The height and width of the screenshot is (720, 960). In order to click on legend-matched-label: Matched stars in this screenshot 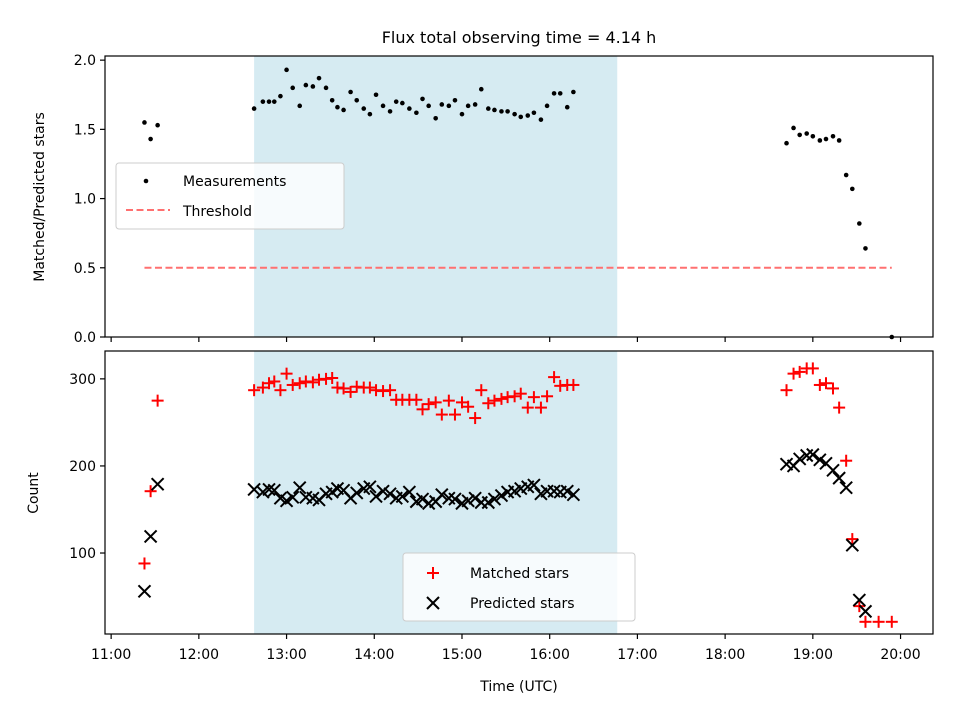, I will do `click(519, 574)`.